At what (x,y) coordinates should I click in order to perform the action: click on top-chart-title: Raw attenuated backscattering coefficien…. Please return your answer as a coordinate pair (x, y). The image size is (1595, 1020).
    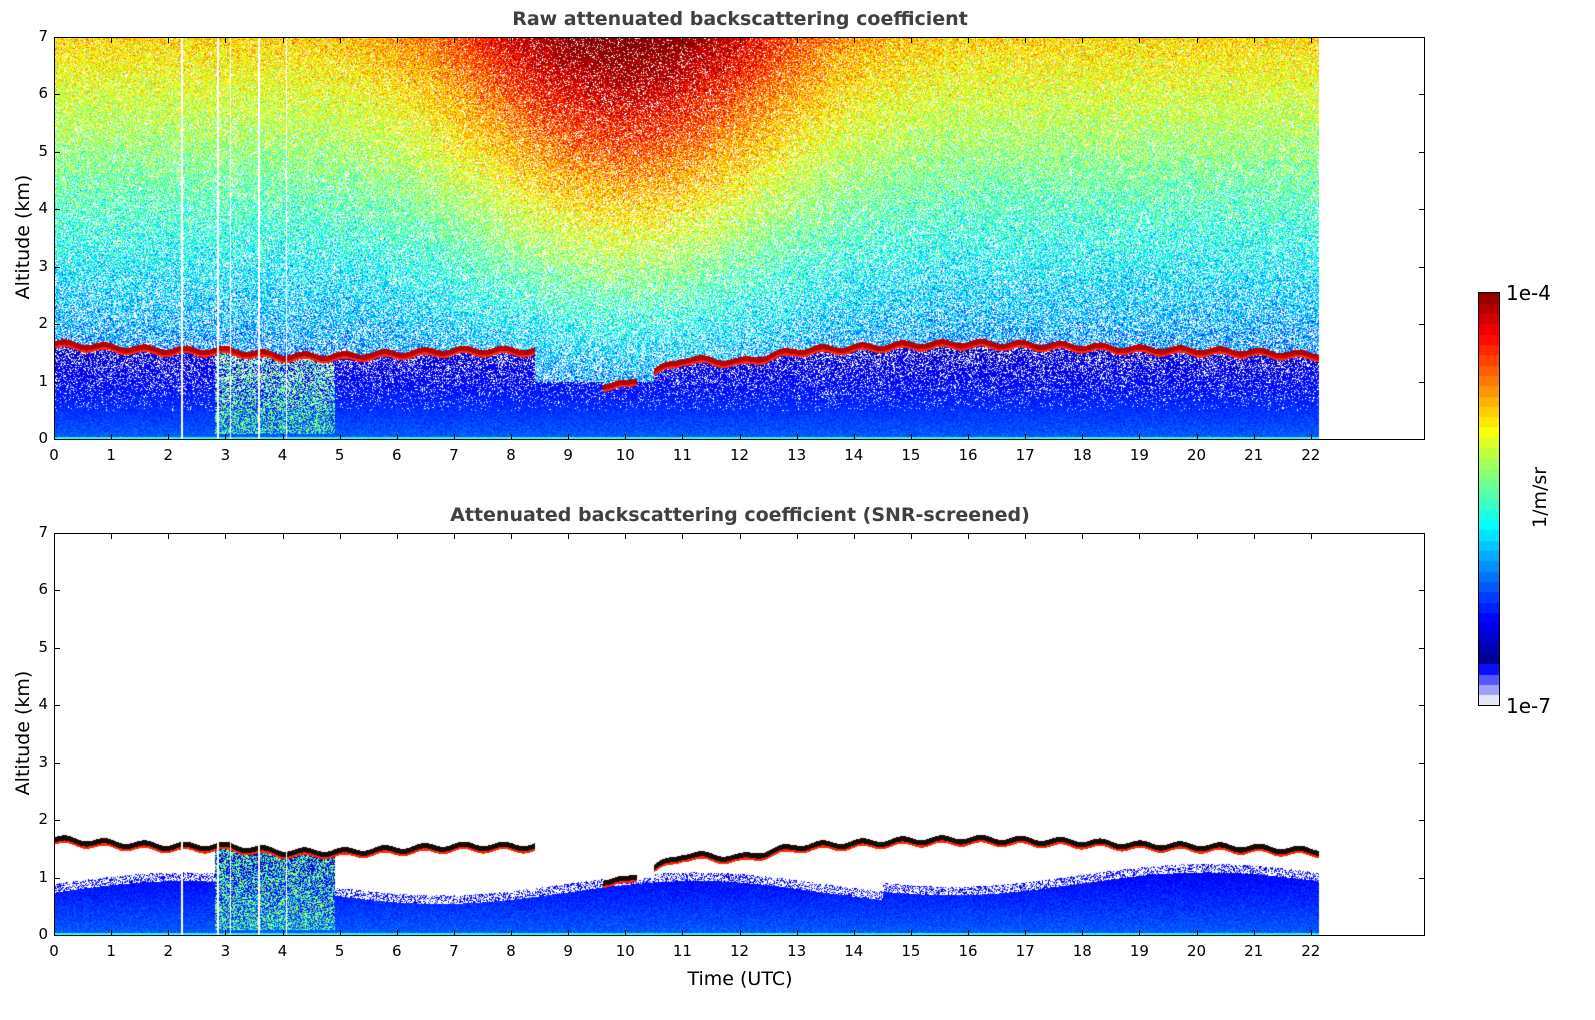
    Looking at the image, I should click on (740, 19).